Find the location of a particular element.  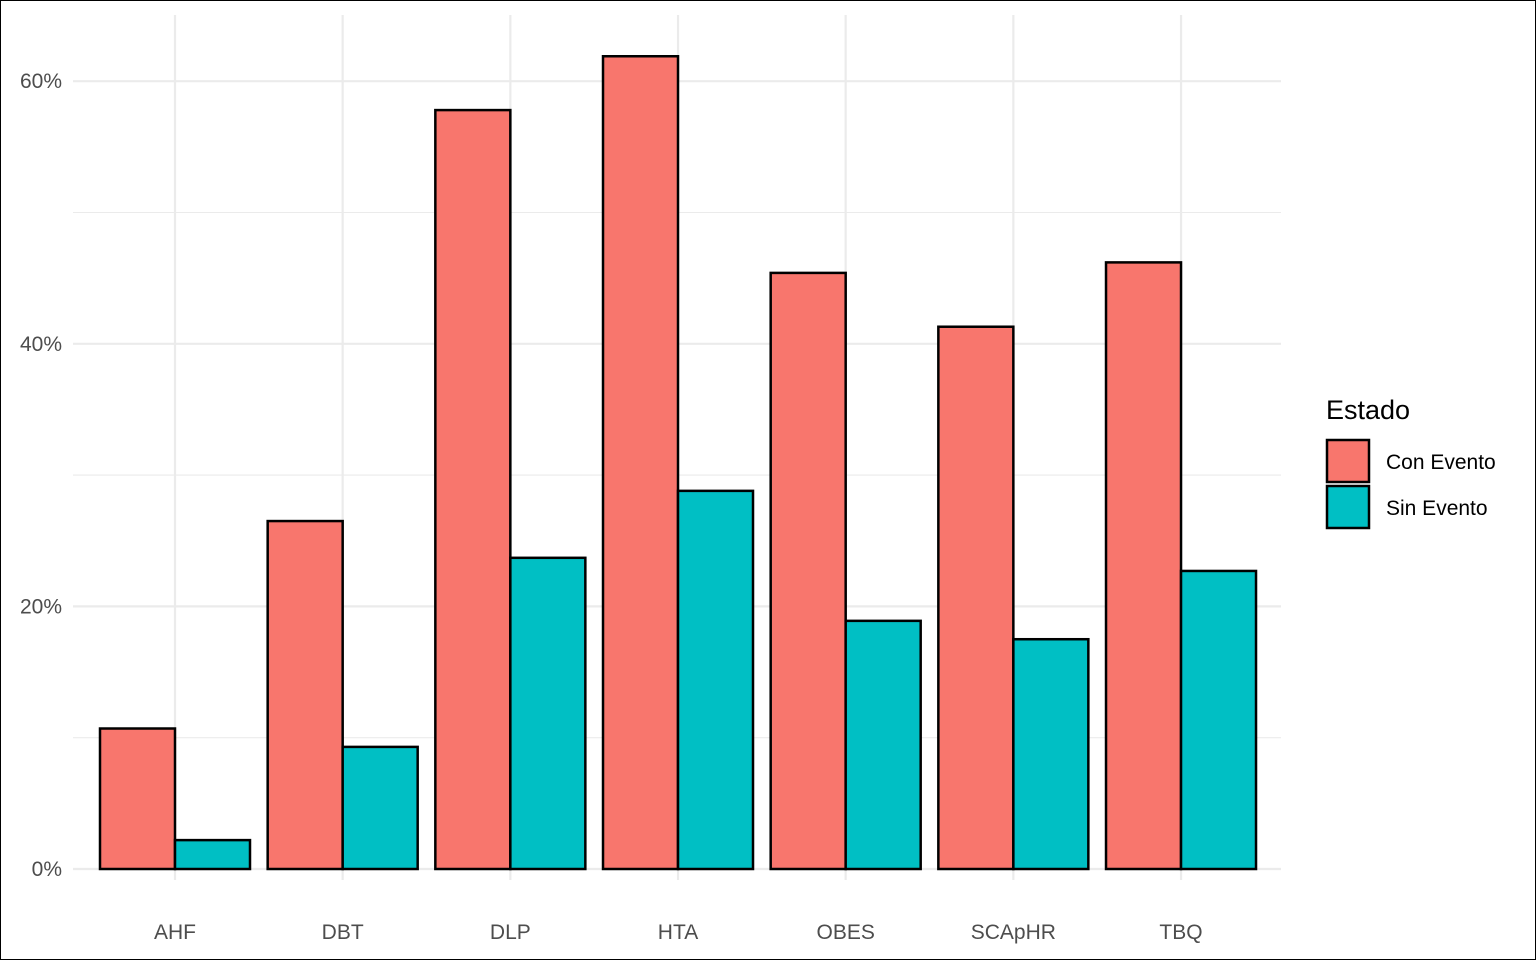

legend-swatch-sin-evento is located at coordinates (1348, 507).